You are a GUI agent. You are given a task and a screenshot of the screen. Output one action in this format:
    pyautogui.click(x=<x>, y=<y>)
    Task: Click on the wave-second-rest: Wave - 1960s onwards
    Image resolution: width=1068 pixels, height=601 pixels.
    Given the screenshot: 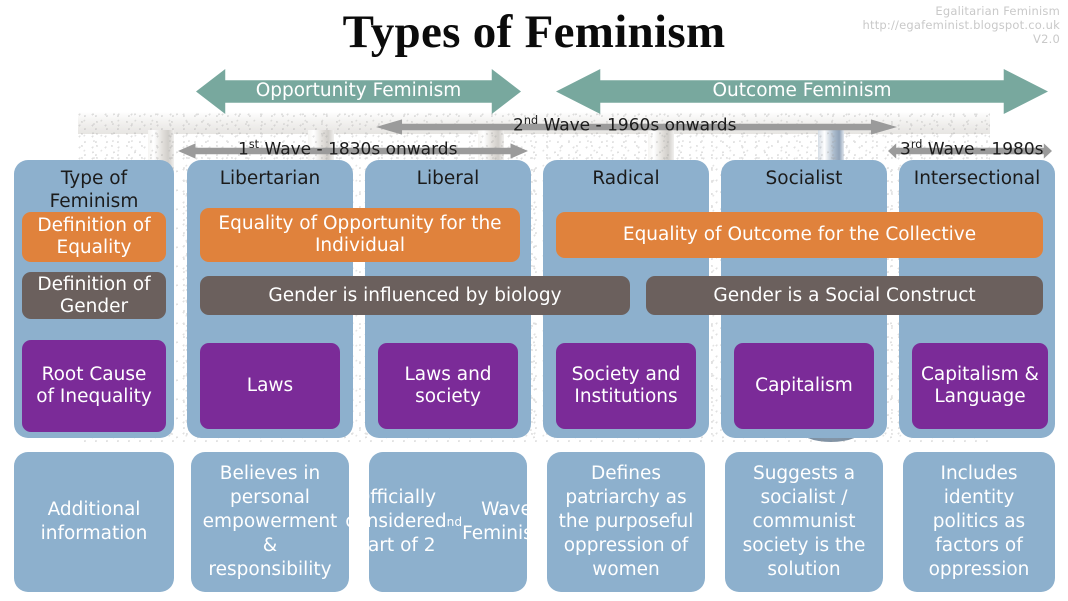 What is the action you would take?
    pyautogui.click(x=637, y=125)
    